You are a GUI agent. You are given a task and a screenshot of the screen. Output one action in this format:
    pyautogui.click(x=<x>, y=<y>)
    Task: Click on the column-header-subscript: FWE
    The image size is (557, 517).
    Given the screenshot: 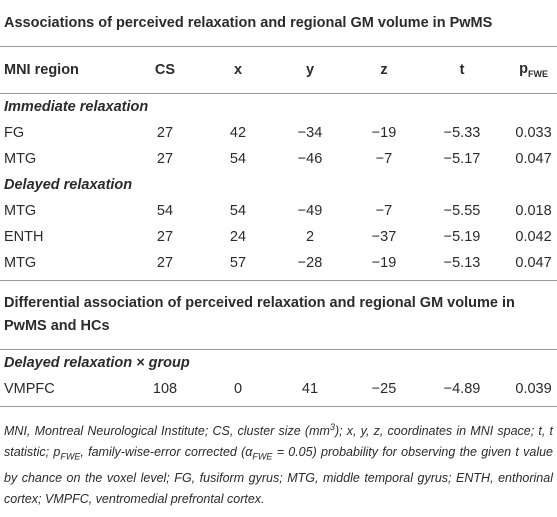 What is the action you would take?
    pyautogui.click(x=537, y=73)
    